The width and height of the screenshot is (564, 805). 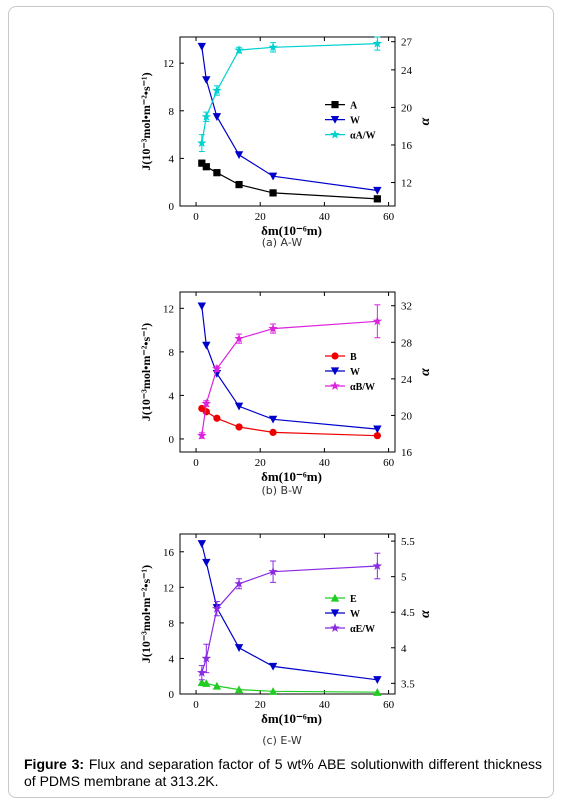 I want to click on y2-tick-label: 12, so click(x=406, y=184).